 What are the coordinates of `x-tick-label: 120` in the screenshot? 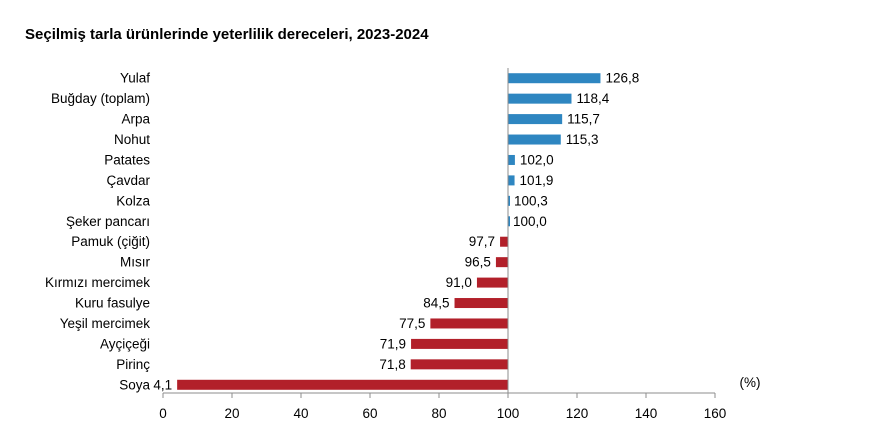 It's located at (577, 413).